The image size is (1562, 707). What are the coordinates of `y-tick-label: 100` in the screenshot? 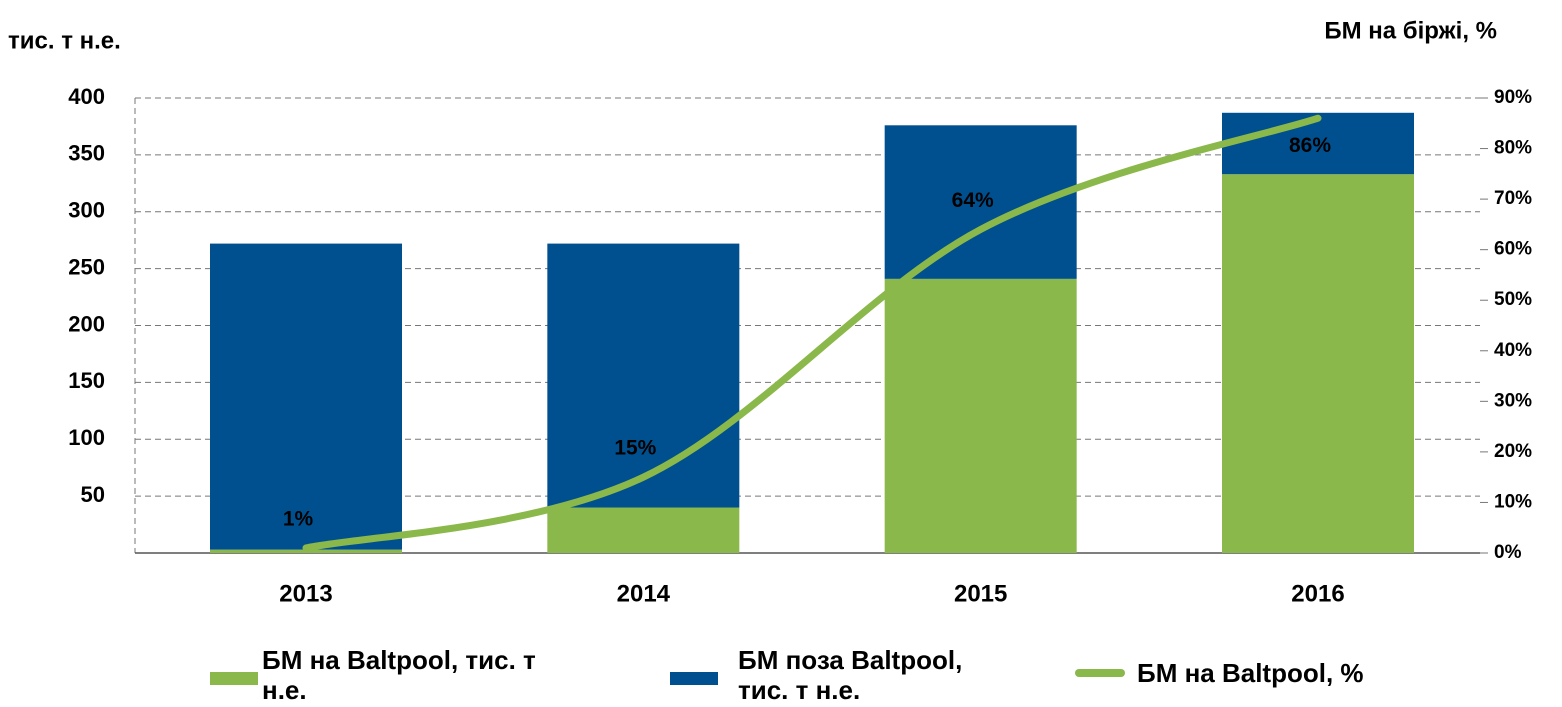 It's located at (86, 437).